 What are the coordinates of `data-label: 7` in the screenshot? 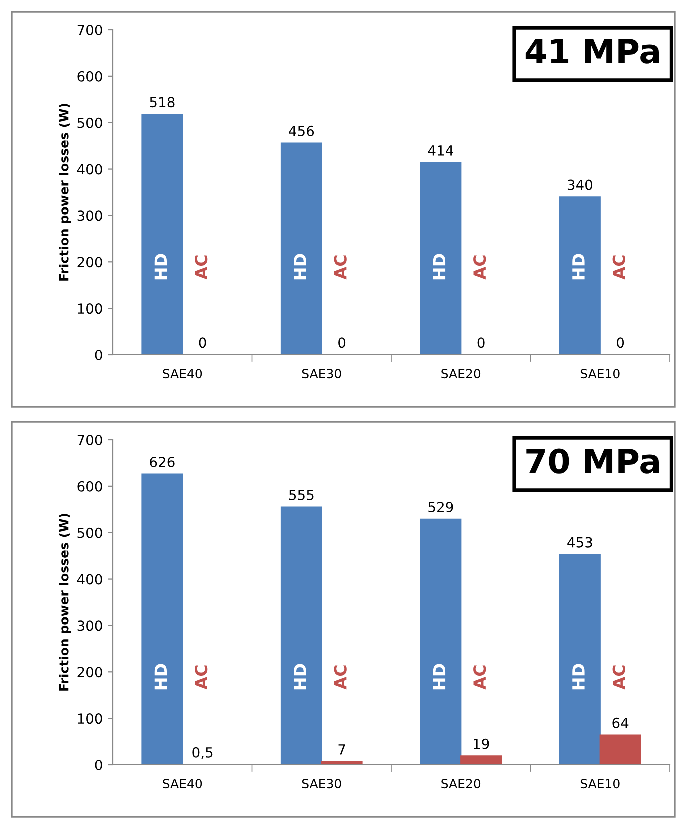 It's located at (342, 749).